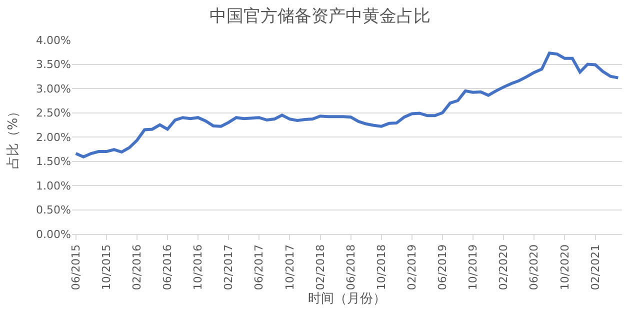  What do you see at coordinates (229, 267) in the screenshot?
I see `x-tick-label: 02/2017` at bounding box center [229, 267].